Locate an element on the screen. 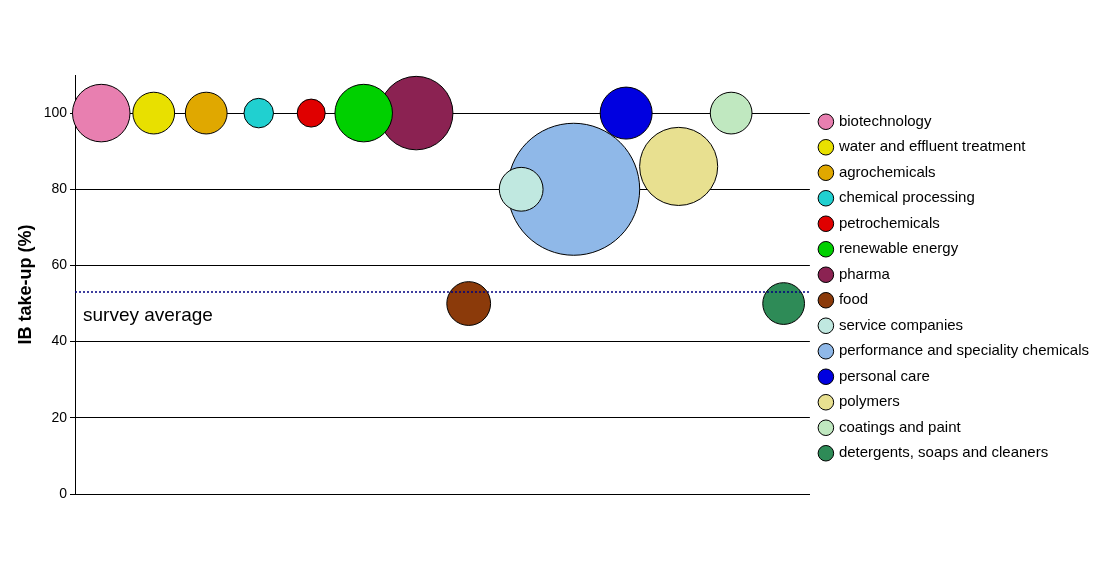  legend-label: food is located at coordinates (853, 299).